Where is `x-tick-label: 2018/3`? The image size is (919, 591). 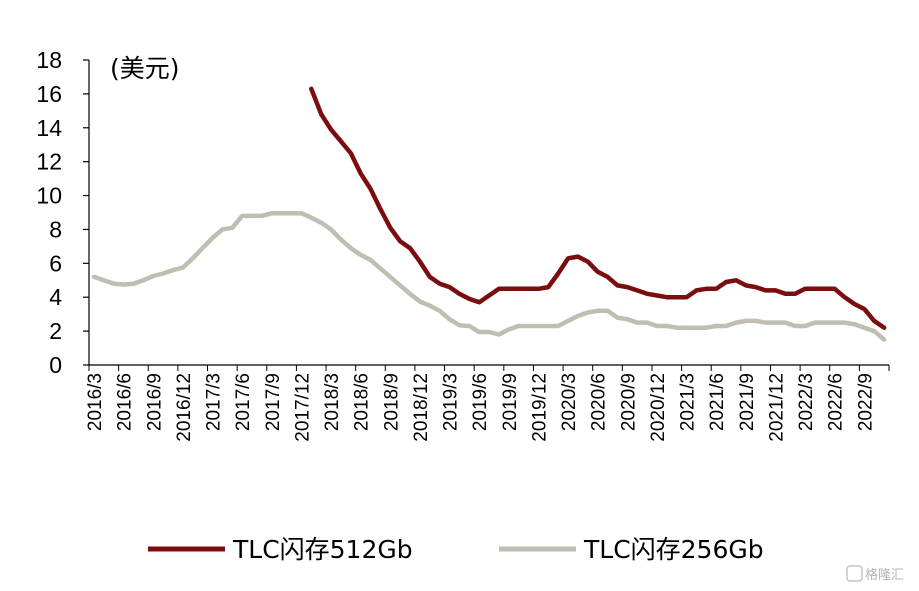 x-tick-label: 2018/3 is located at coordinates (332, 402).